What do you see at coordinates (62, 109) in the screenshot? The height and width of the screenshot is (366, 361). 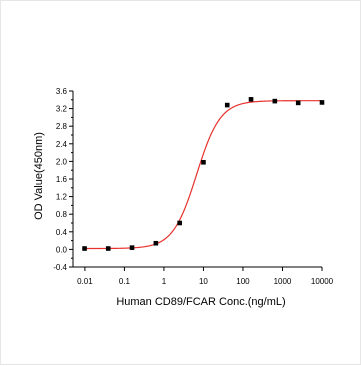 I see `y-tick-label: 3.2` at bounding box center [62, 109].